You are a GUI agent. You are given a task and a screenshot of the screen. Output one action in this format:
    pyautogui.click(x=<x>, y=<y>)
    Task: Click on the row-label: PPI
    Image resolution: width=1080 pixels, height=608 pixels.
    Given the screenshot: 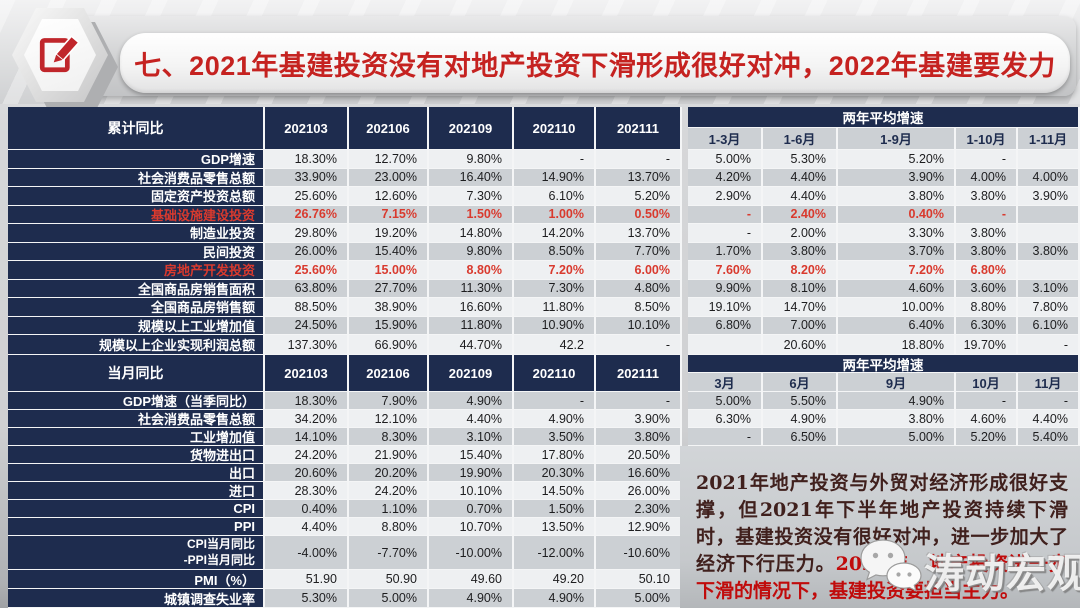 What is the action you would take?
    pyautogui.click(x=136, y=527)
    